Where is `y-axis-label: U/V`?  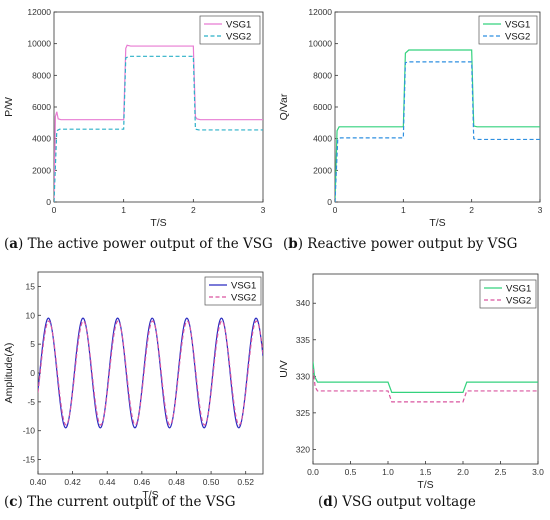
y-axis-label: U/V is located at coordinates (284, 369).